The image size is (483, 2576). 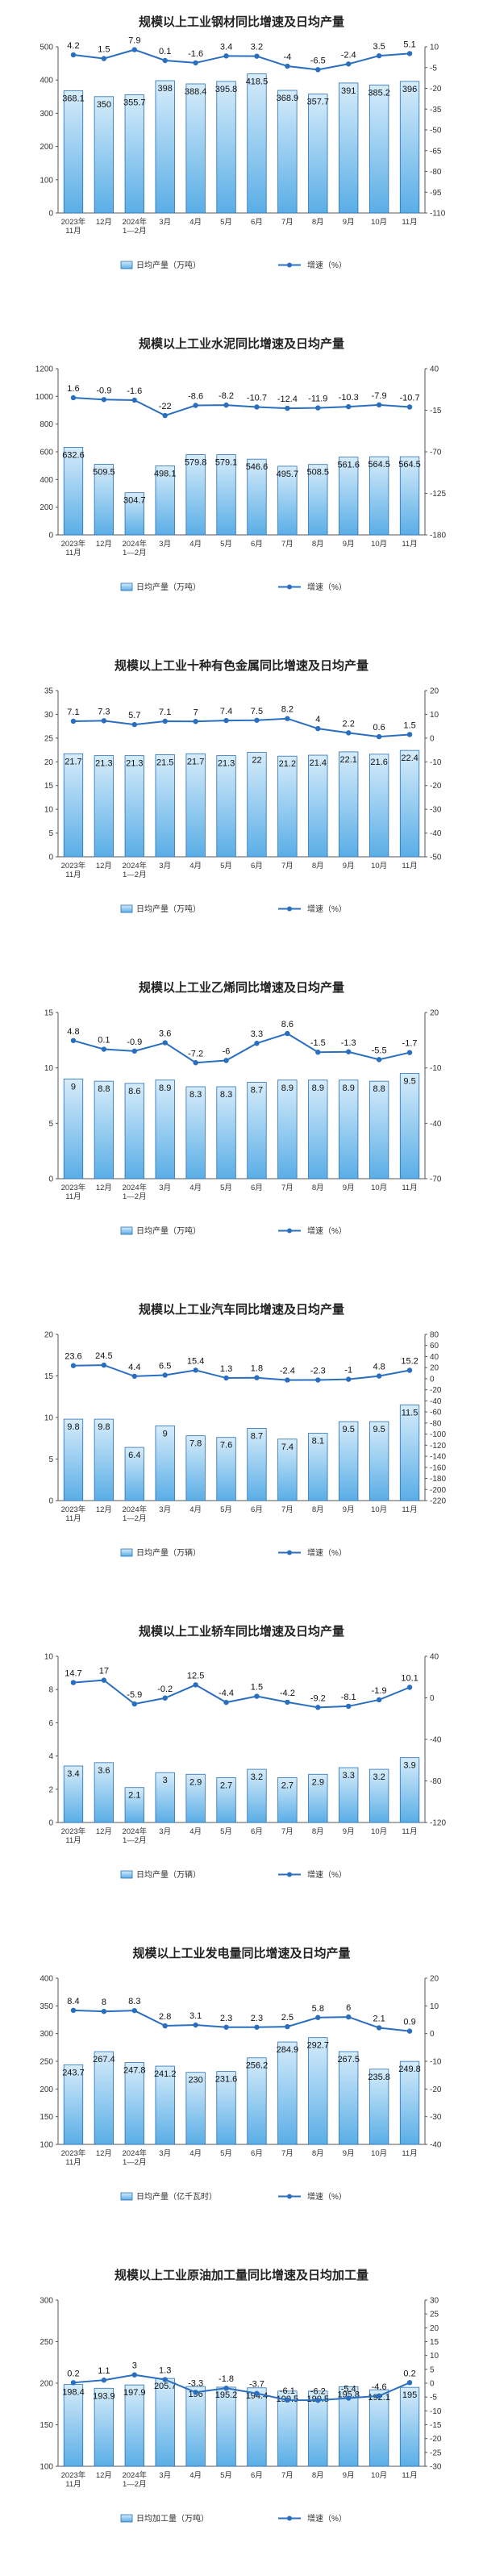 I want to click on category-label: 2023年 11月, so click(x=73, y=548).